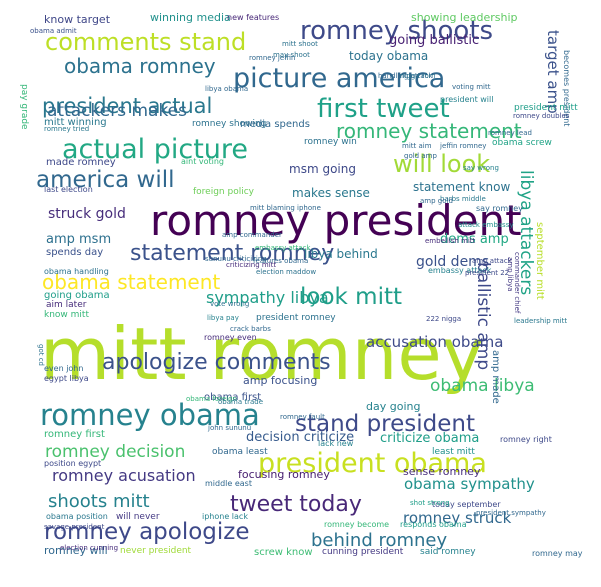 Image resolution: width=601 pixels, height=587 pixels. I want to click on word-47: decision criticize, so click(300, 437).